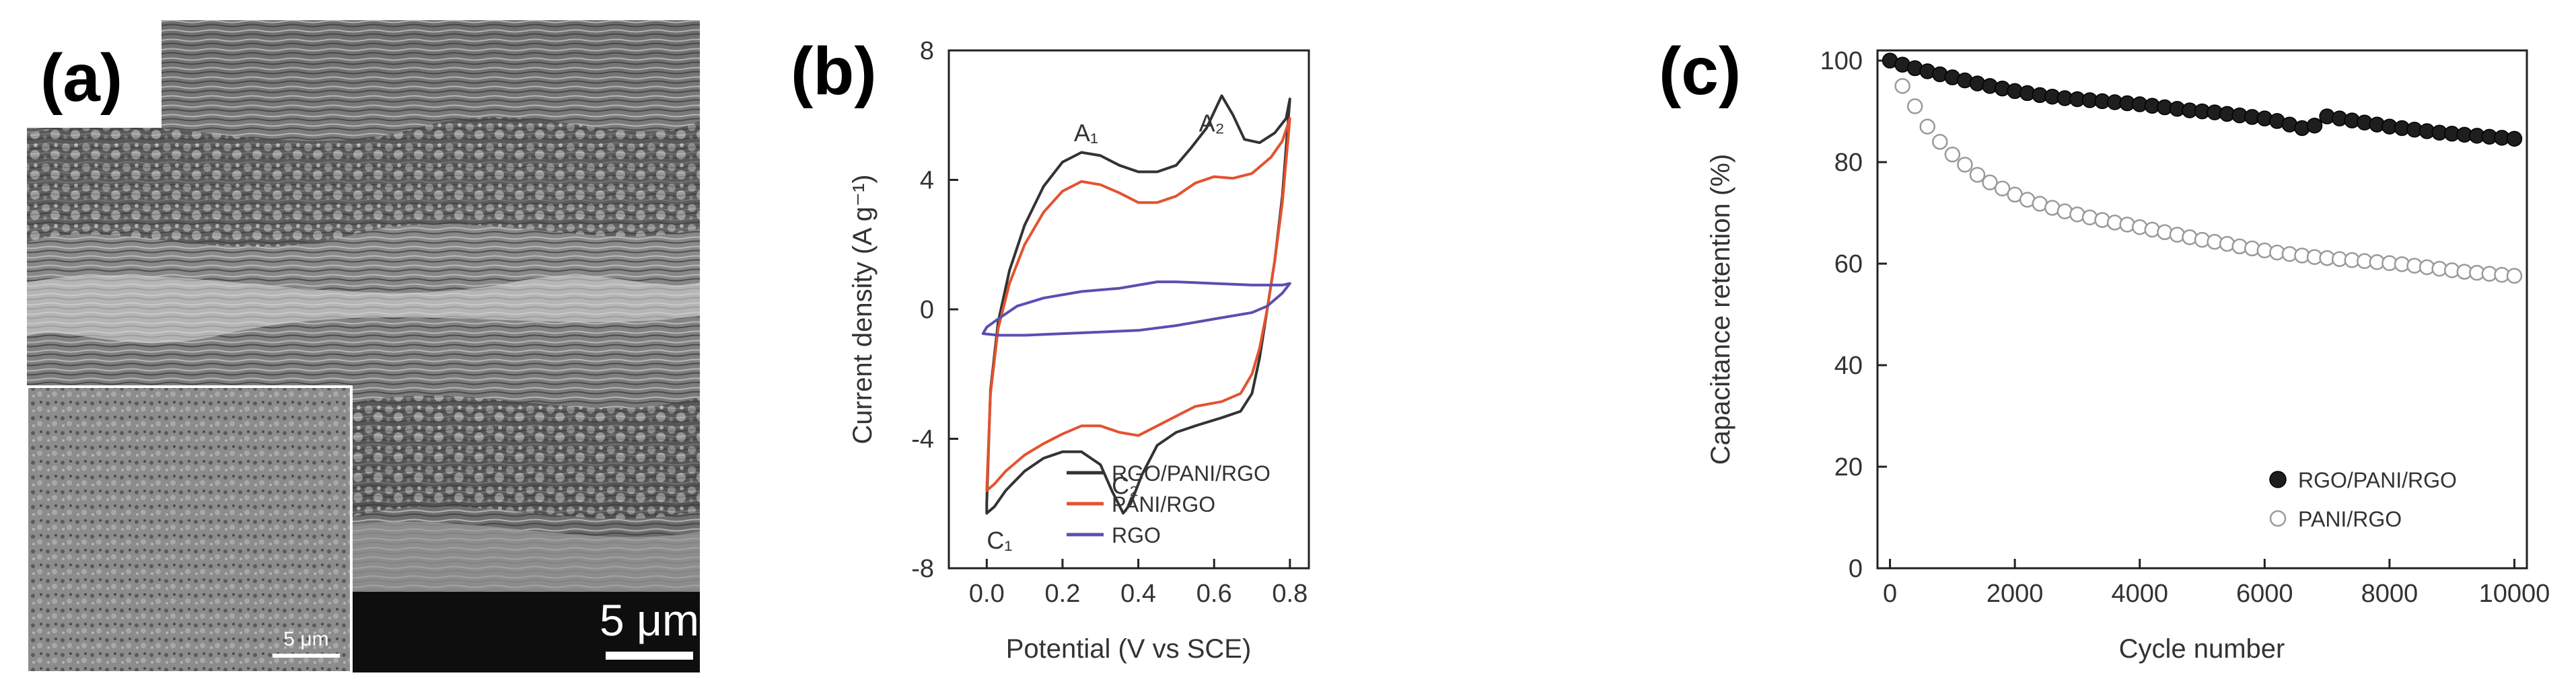 Image resolution: width=2576 pixels, height=694 pixels. I want to click on cycling-x-tick-label: 4000, so click(2139, 594).